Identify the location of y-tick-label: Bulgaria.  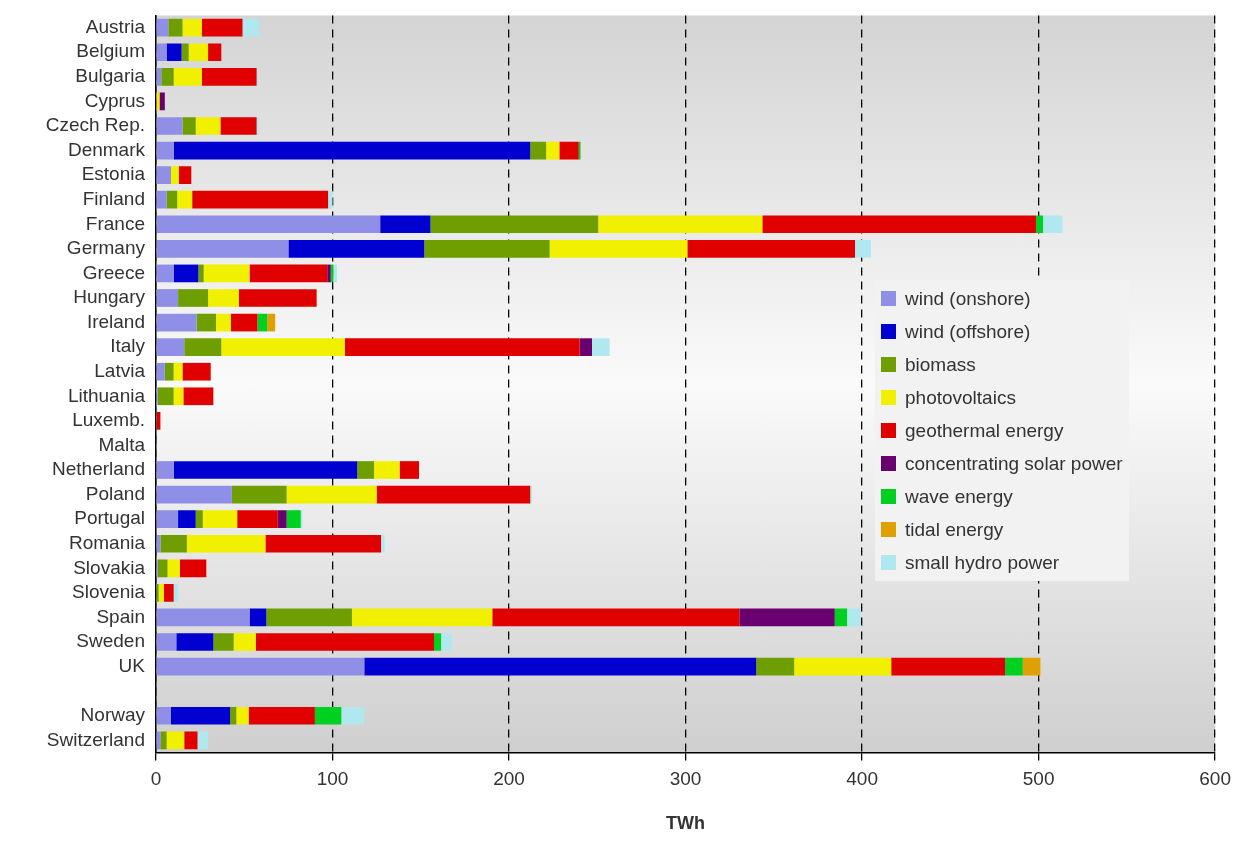
(110, 76).